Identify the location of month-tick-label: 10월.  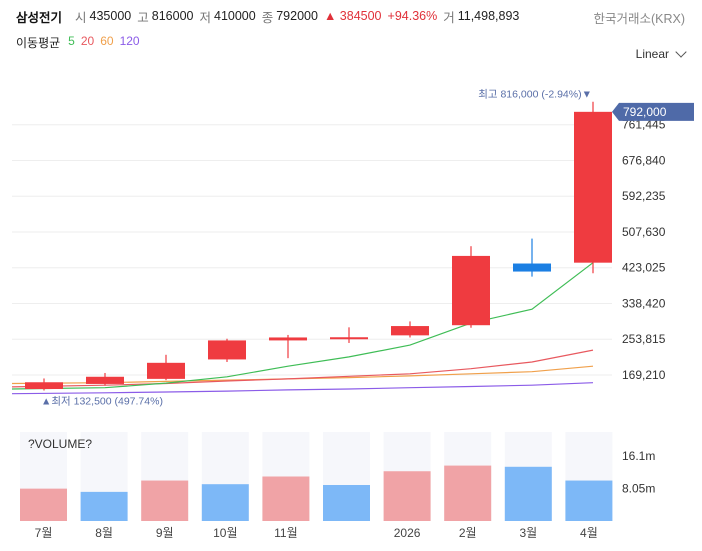
(225, 533).